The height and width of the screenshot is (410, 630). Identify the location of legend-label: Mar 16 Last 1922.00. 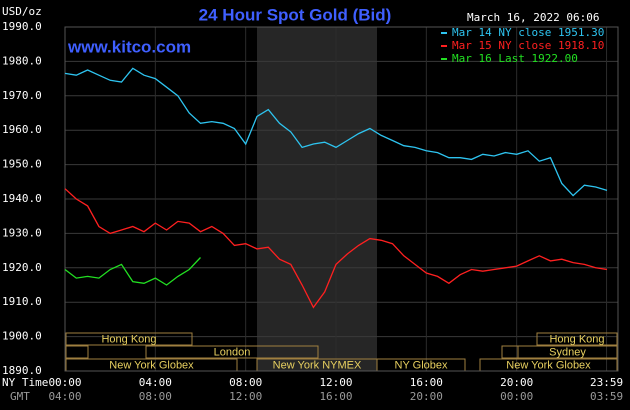
(515, 58).